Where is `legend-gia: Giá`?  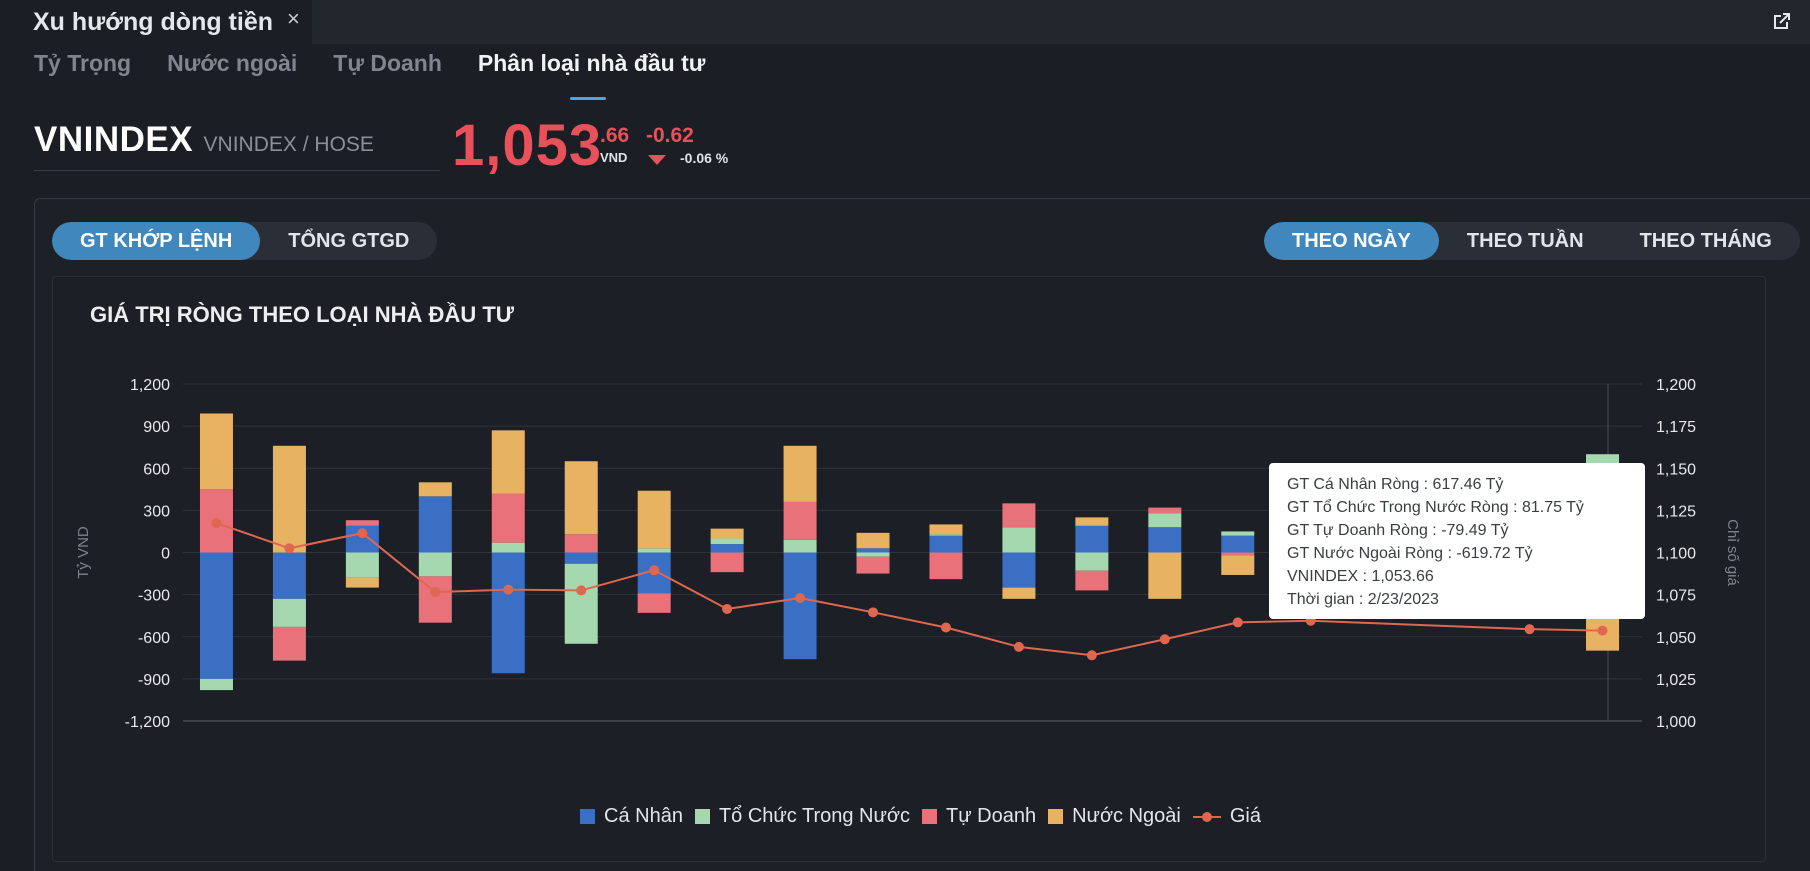
legend-gia: Giá is located at coordinates (1226, 816).